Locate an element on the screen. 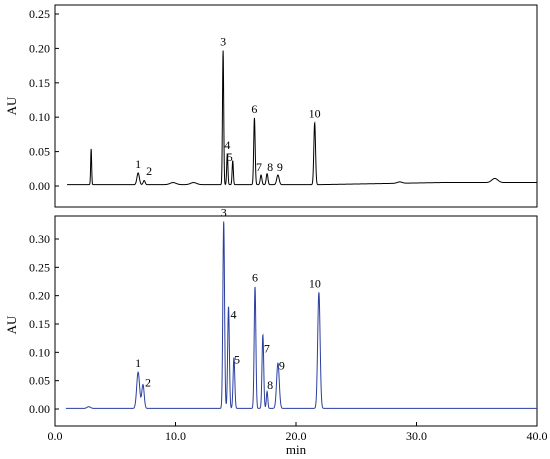 The height and width of the screenshot is (459, 550). bottom-peak-label: 4 is located at coordinates (234, 314).